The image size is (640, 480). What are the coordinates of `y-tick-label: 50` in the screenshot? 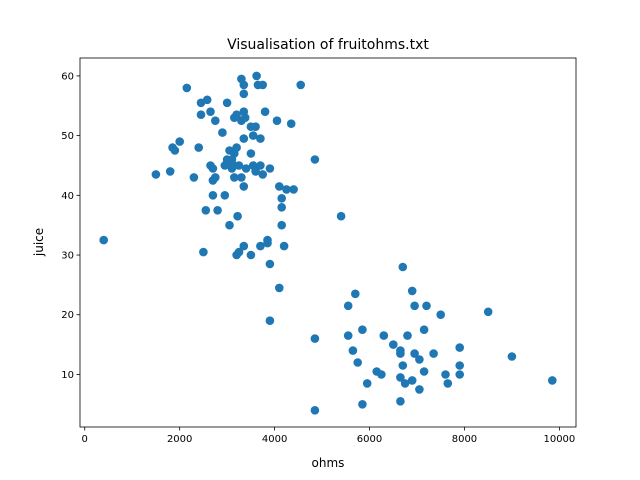 It's located at (67, 136).